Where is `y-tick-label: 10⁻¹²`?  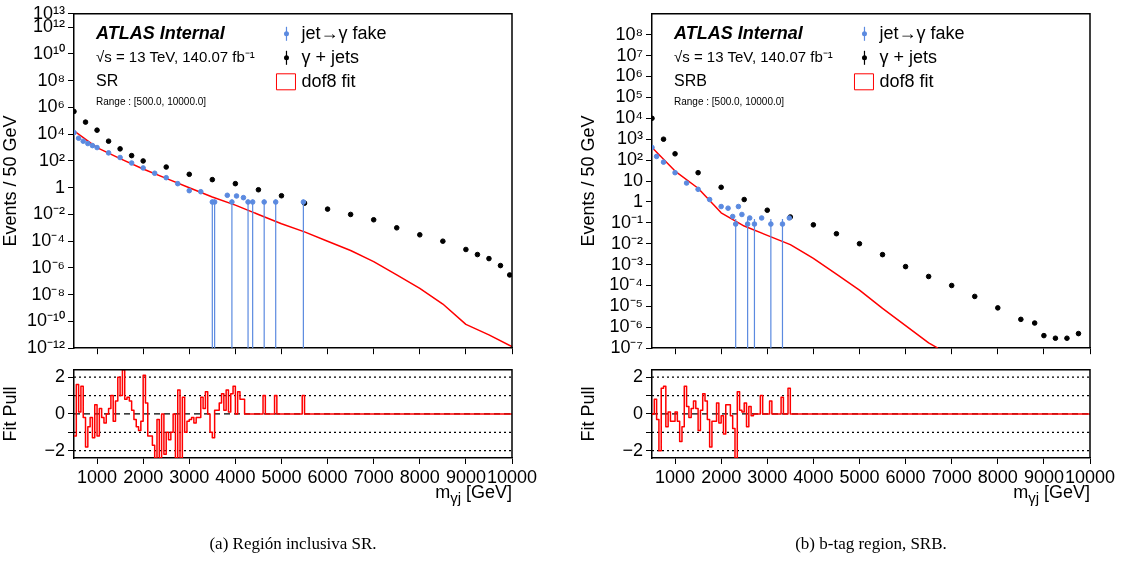
y-tick-label: 10⁻¹² is located at coordinates (45, 347).